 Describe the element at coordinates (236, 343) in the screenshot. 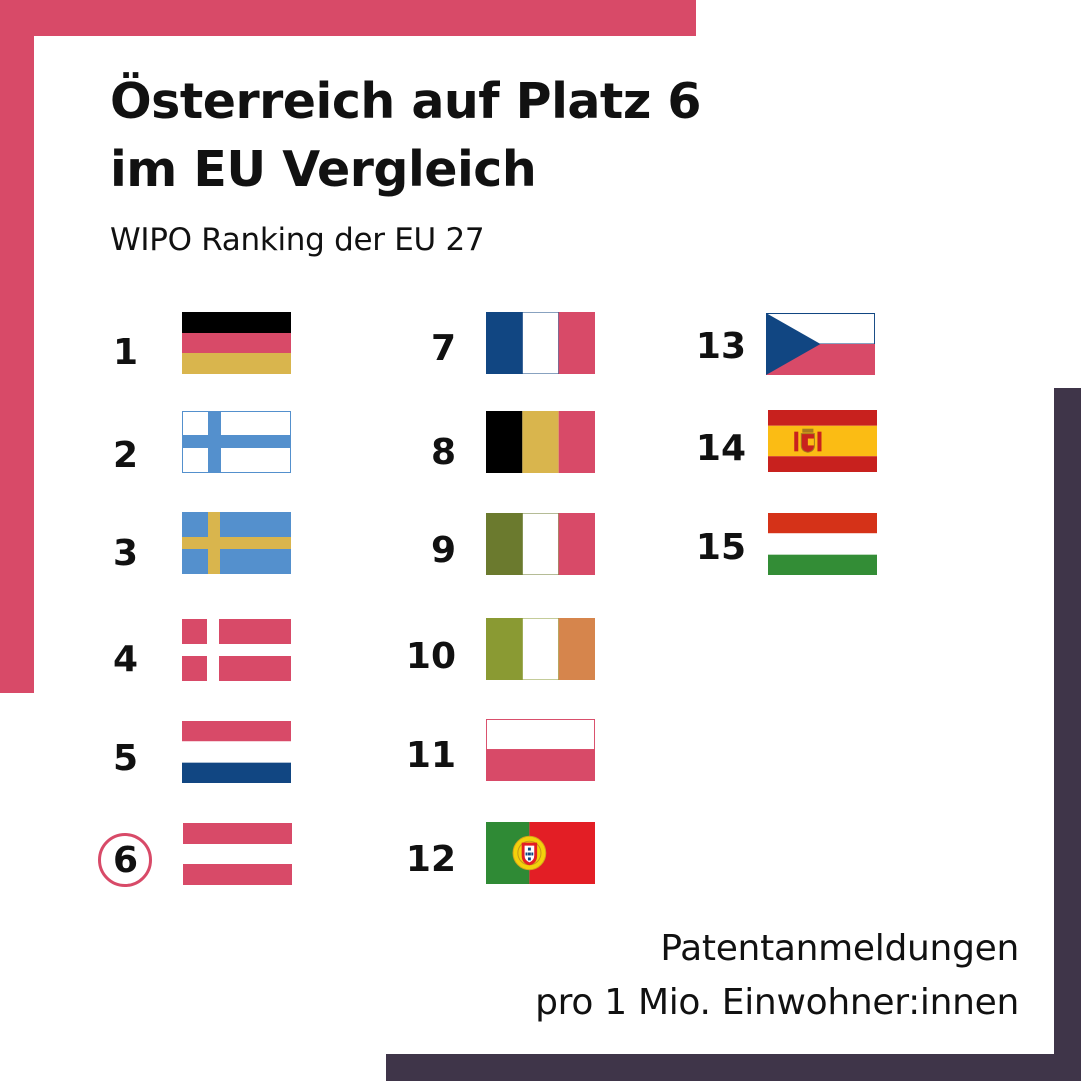

I see `germany-flag-icon` at that location.